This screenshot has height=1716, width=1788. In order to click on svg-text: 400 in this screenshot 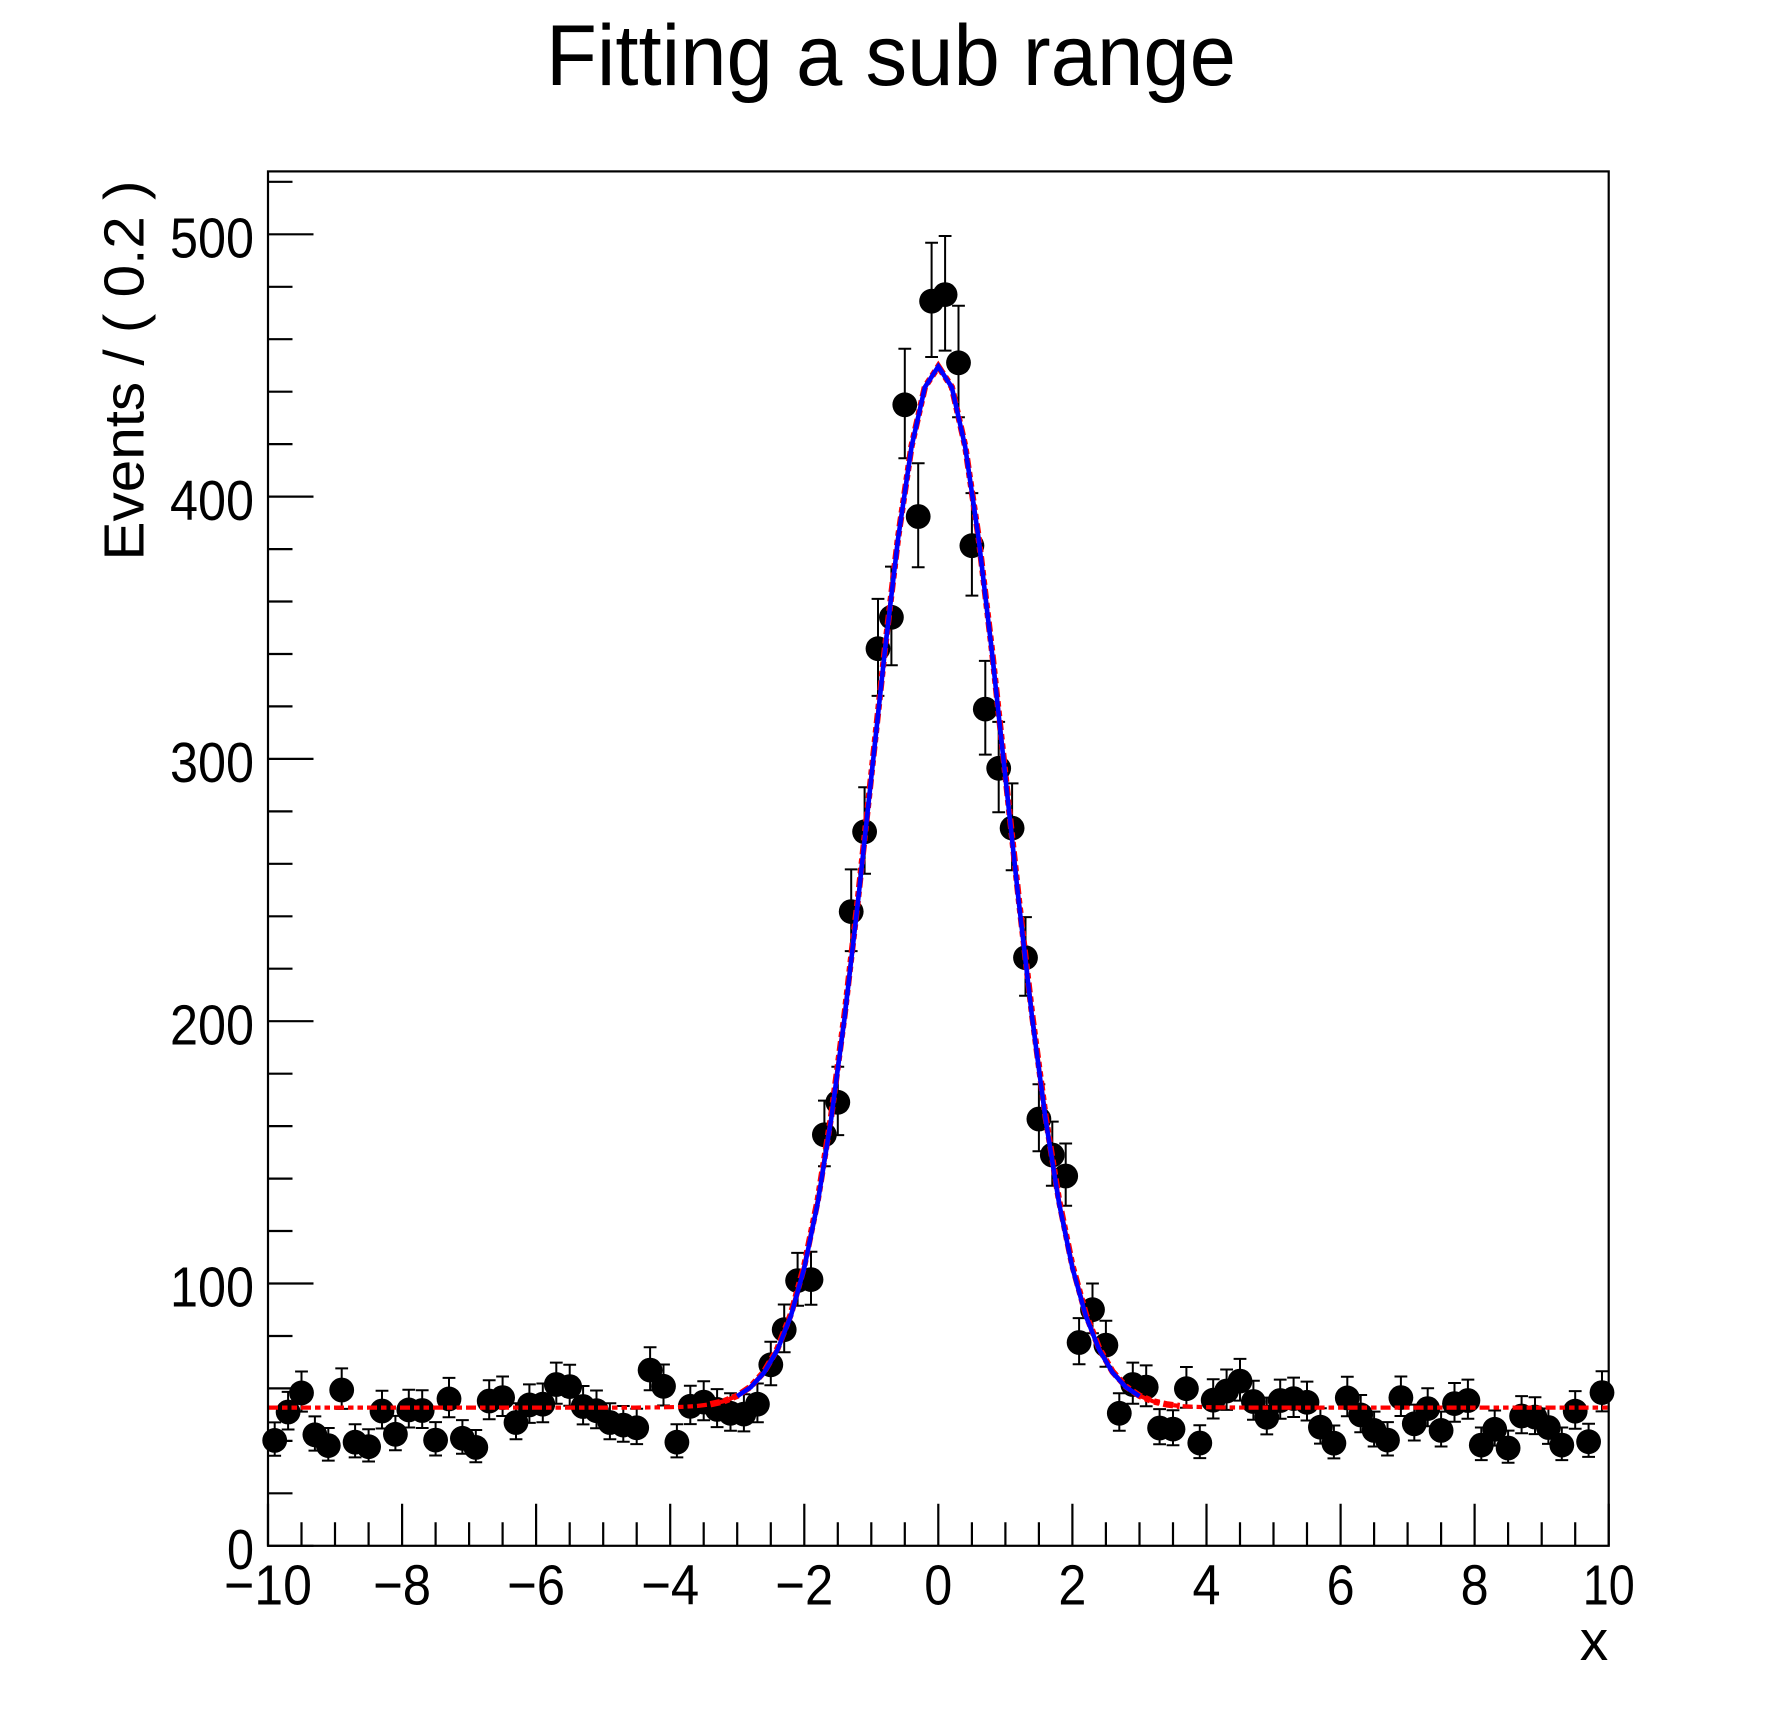, I will do `click(212, 501)`.